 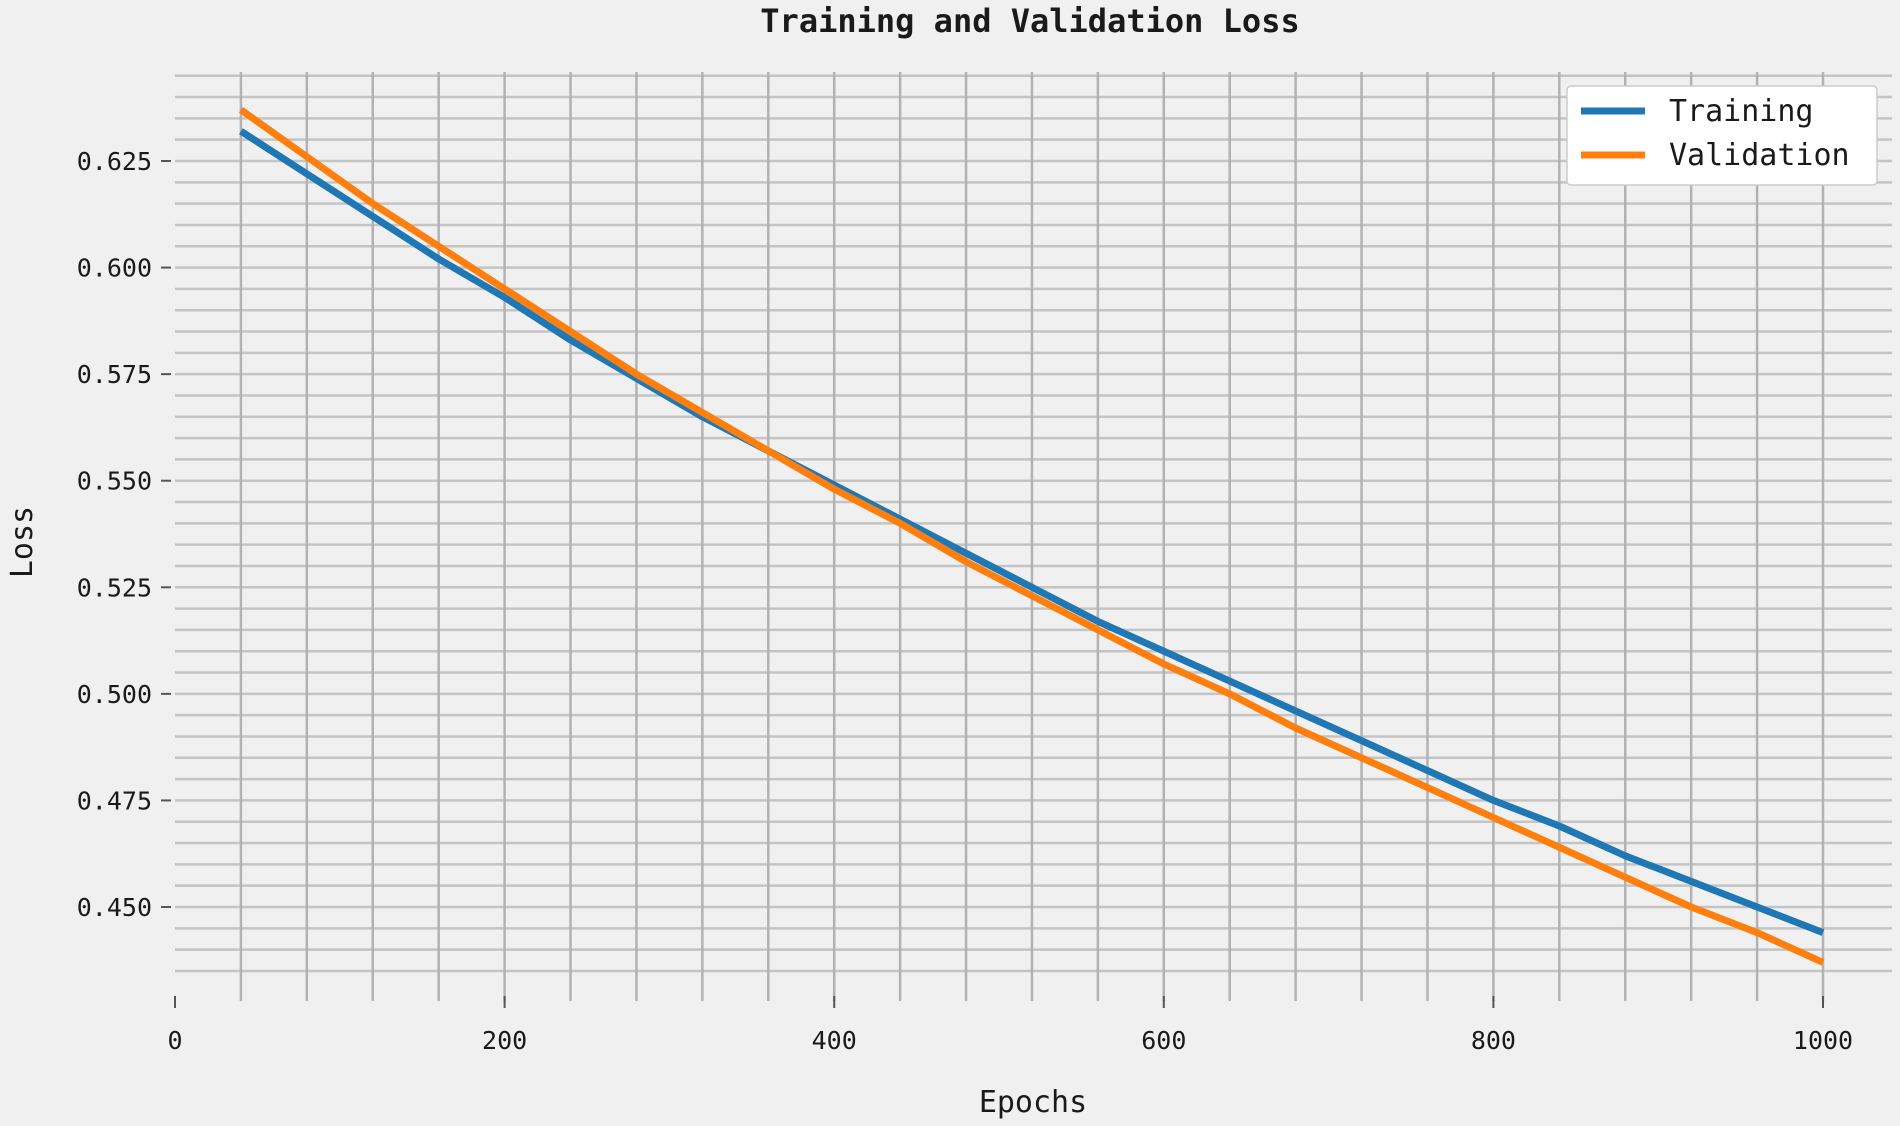 I want to click on x-tick-label: 800, so click(x=1493, y=1040).